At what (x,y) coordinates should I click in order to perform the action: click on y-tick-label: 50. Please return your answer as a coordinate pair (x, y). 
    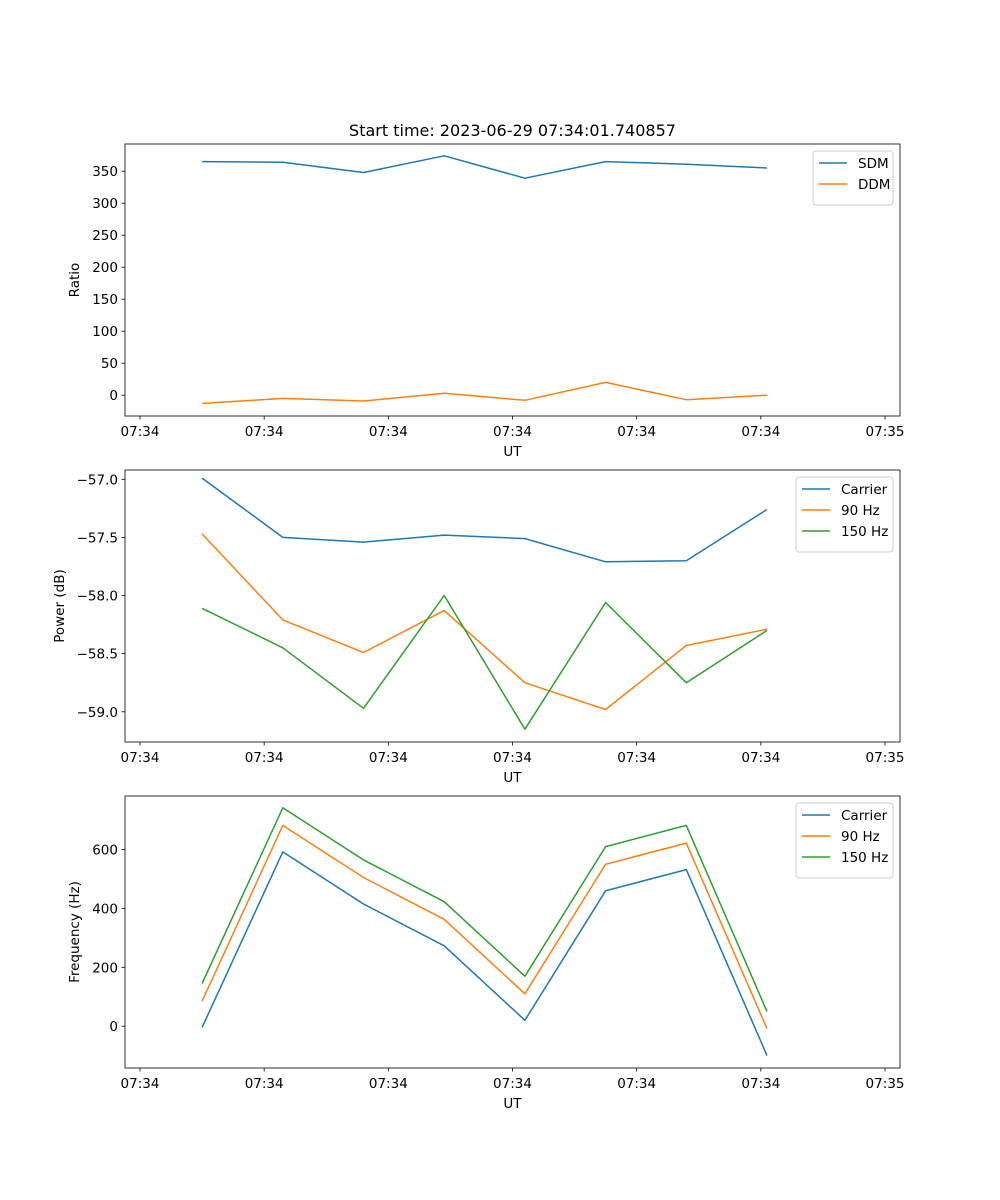
    Looking at the image, I should click on (109, 364).